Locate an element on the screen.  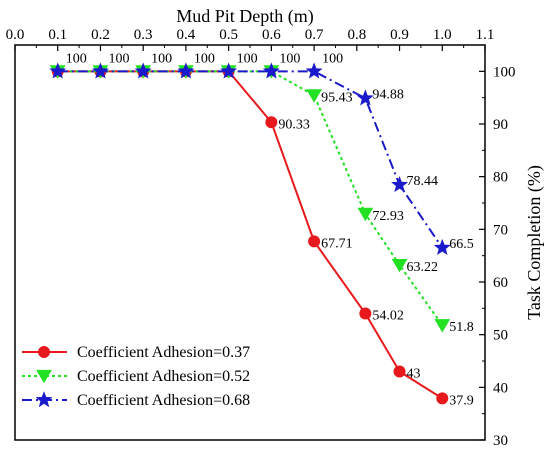
y-tick-label: 100 is located at coordinates (504, 72).